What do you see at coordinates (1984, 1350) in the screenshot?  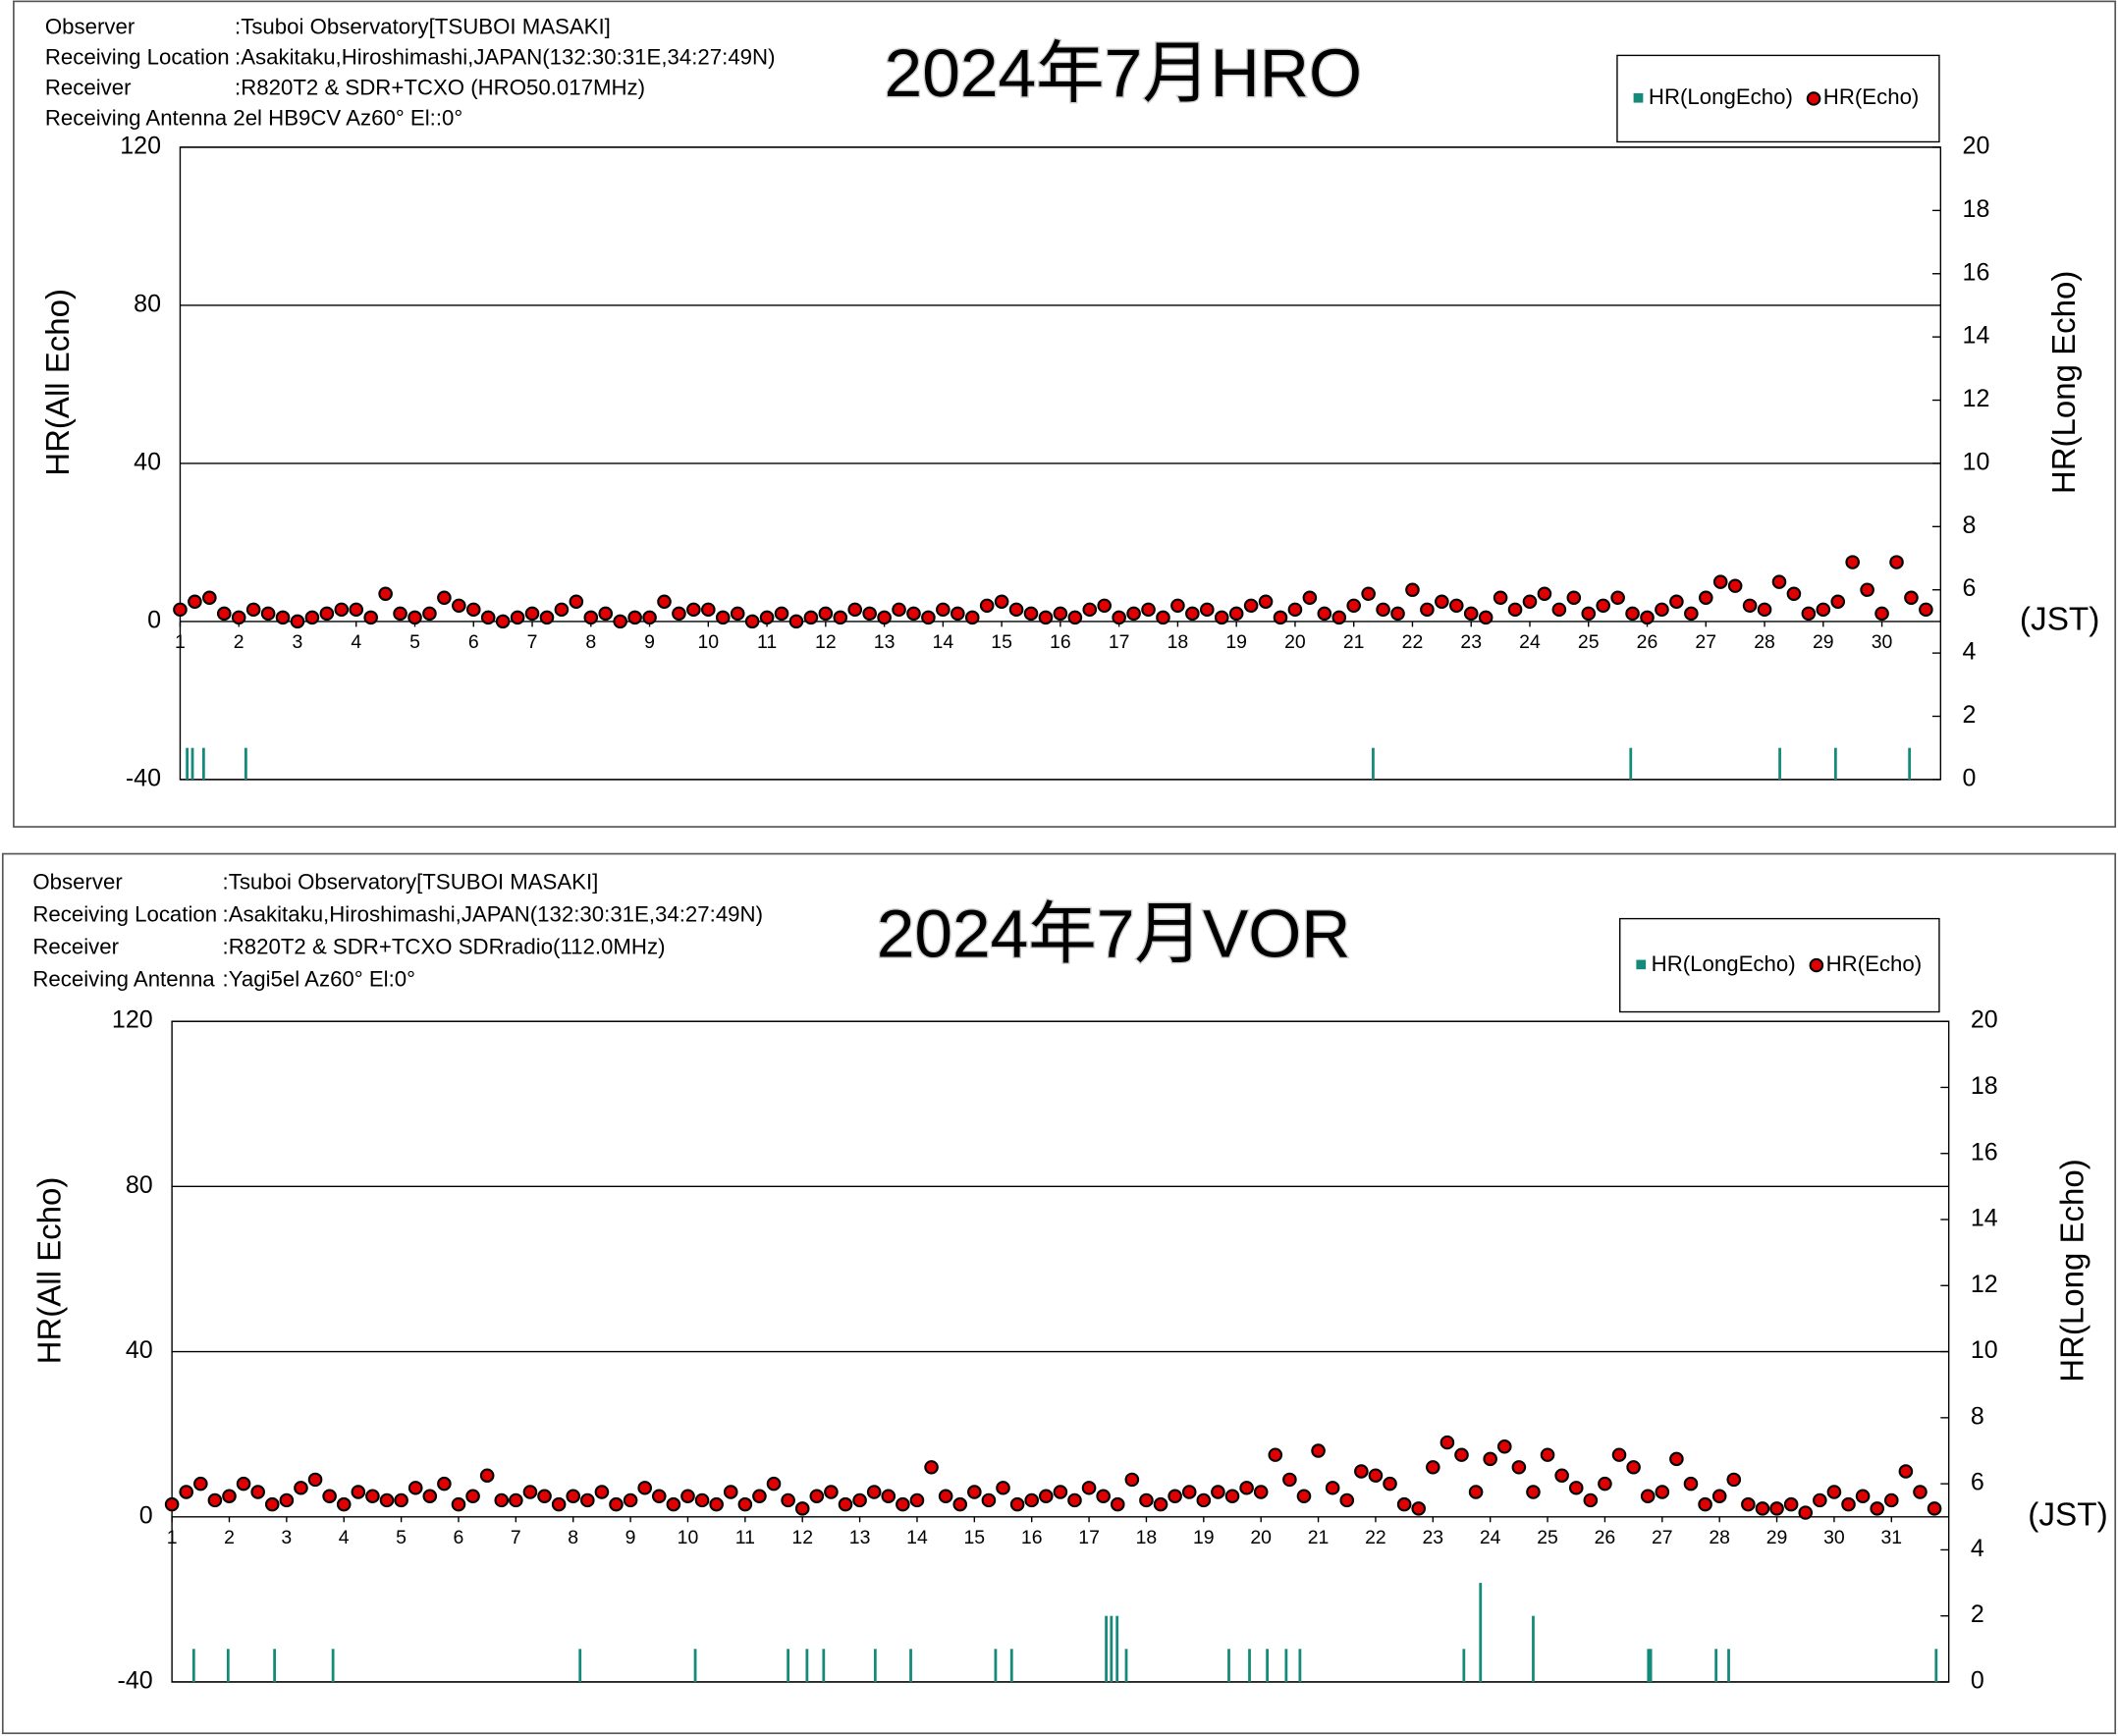 I see `y2-tick-label: 10` at bounding box center [1984, 1350].